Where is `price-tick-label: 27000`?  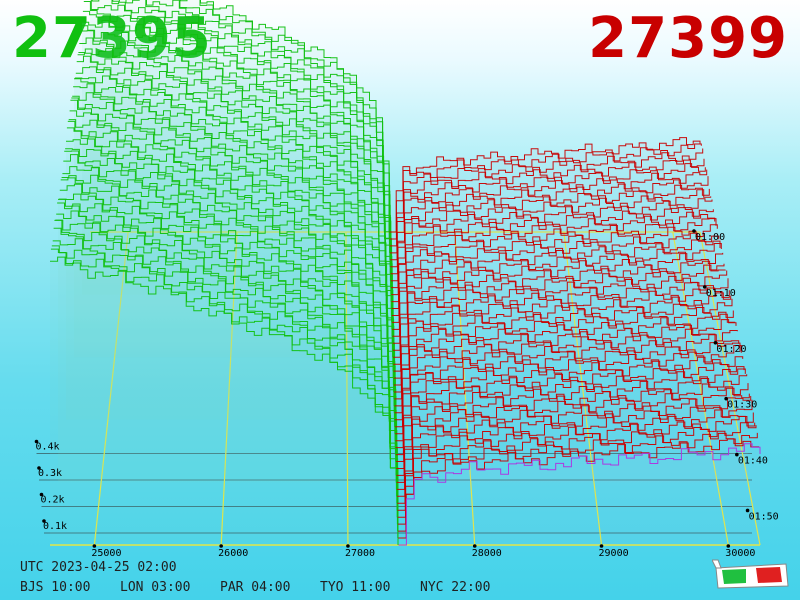 price-tick-label: 27000 is located at coordinates (360, 553).